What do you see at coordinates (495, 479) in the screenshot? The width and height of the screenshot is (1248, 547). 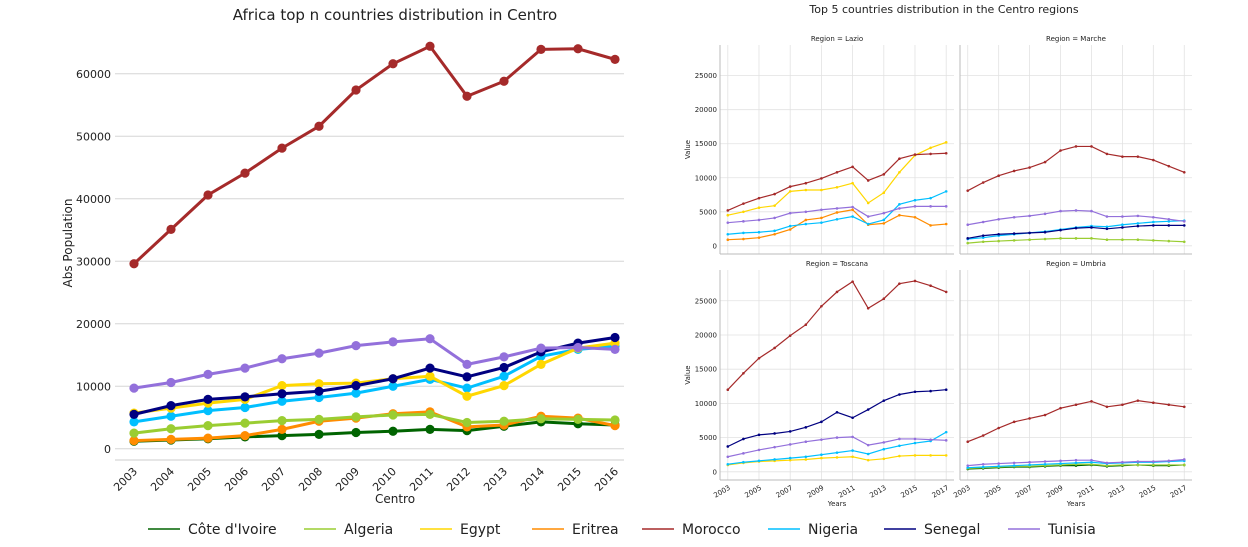 I see `left-x-tick-label: 2013` at bounding box center [495, 479].